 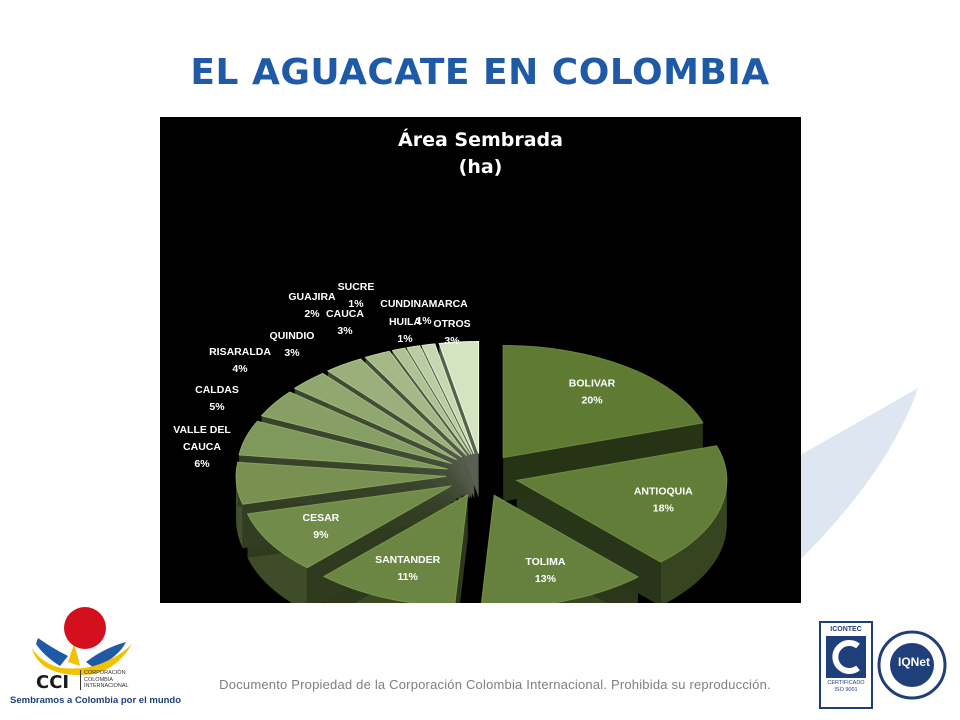 I want to click on pie-slice-caldas, so click(x=343, y=445).